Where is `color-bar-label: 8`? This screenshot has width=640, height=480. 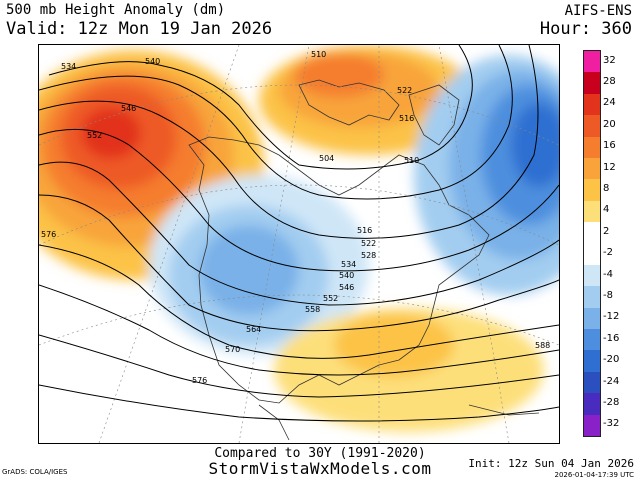 color-bar-label: 8 is located at coordinates (606, 189).